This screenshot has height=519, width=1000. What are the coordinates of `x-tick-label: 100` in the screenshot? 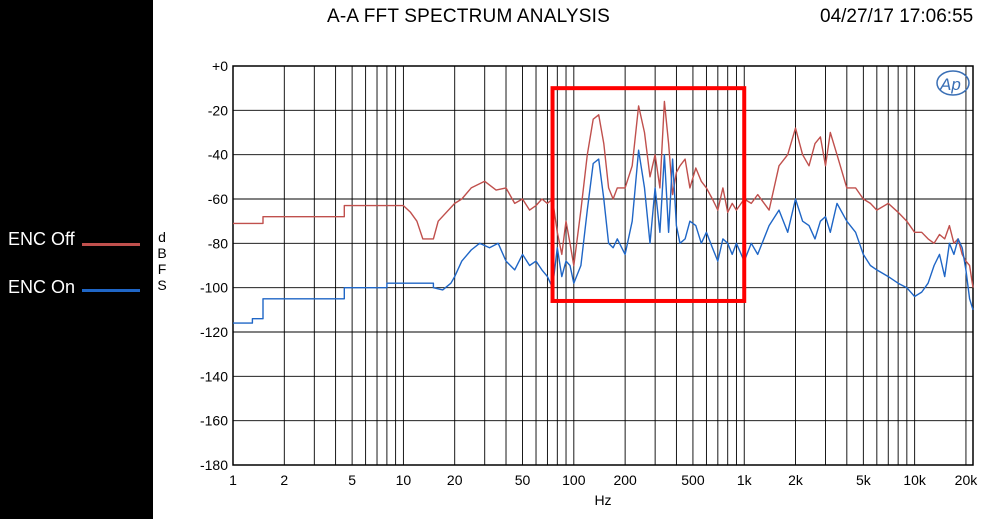 It's located at (574, 480).